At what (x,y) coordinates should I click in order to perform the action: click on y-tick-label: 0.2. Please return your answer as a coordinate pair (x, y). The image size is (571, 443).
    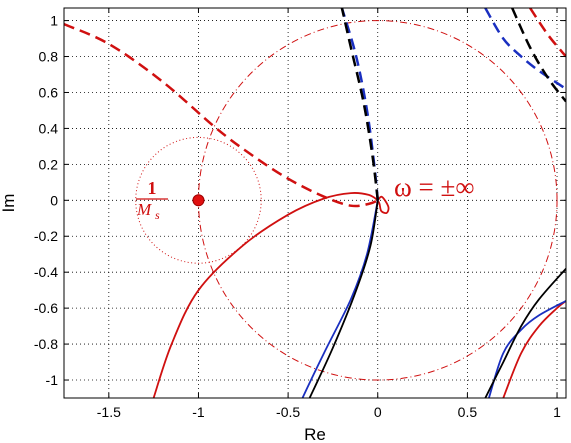
    Looking at the image, I should click on (49, 164).